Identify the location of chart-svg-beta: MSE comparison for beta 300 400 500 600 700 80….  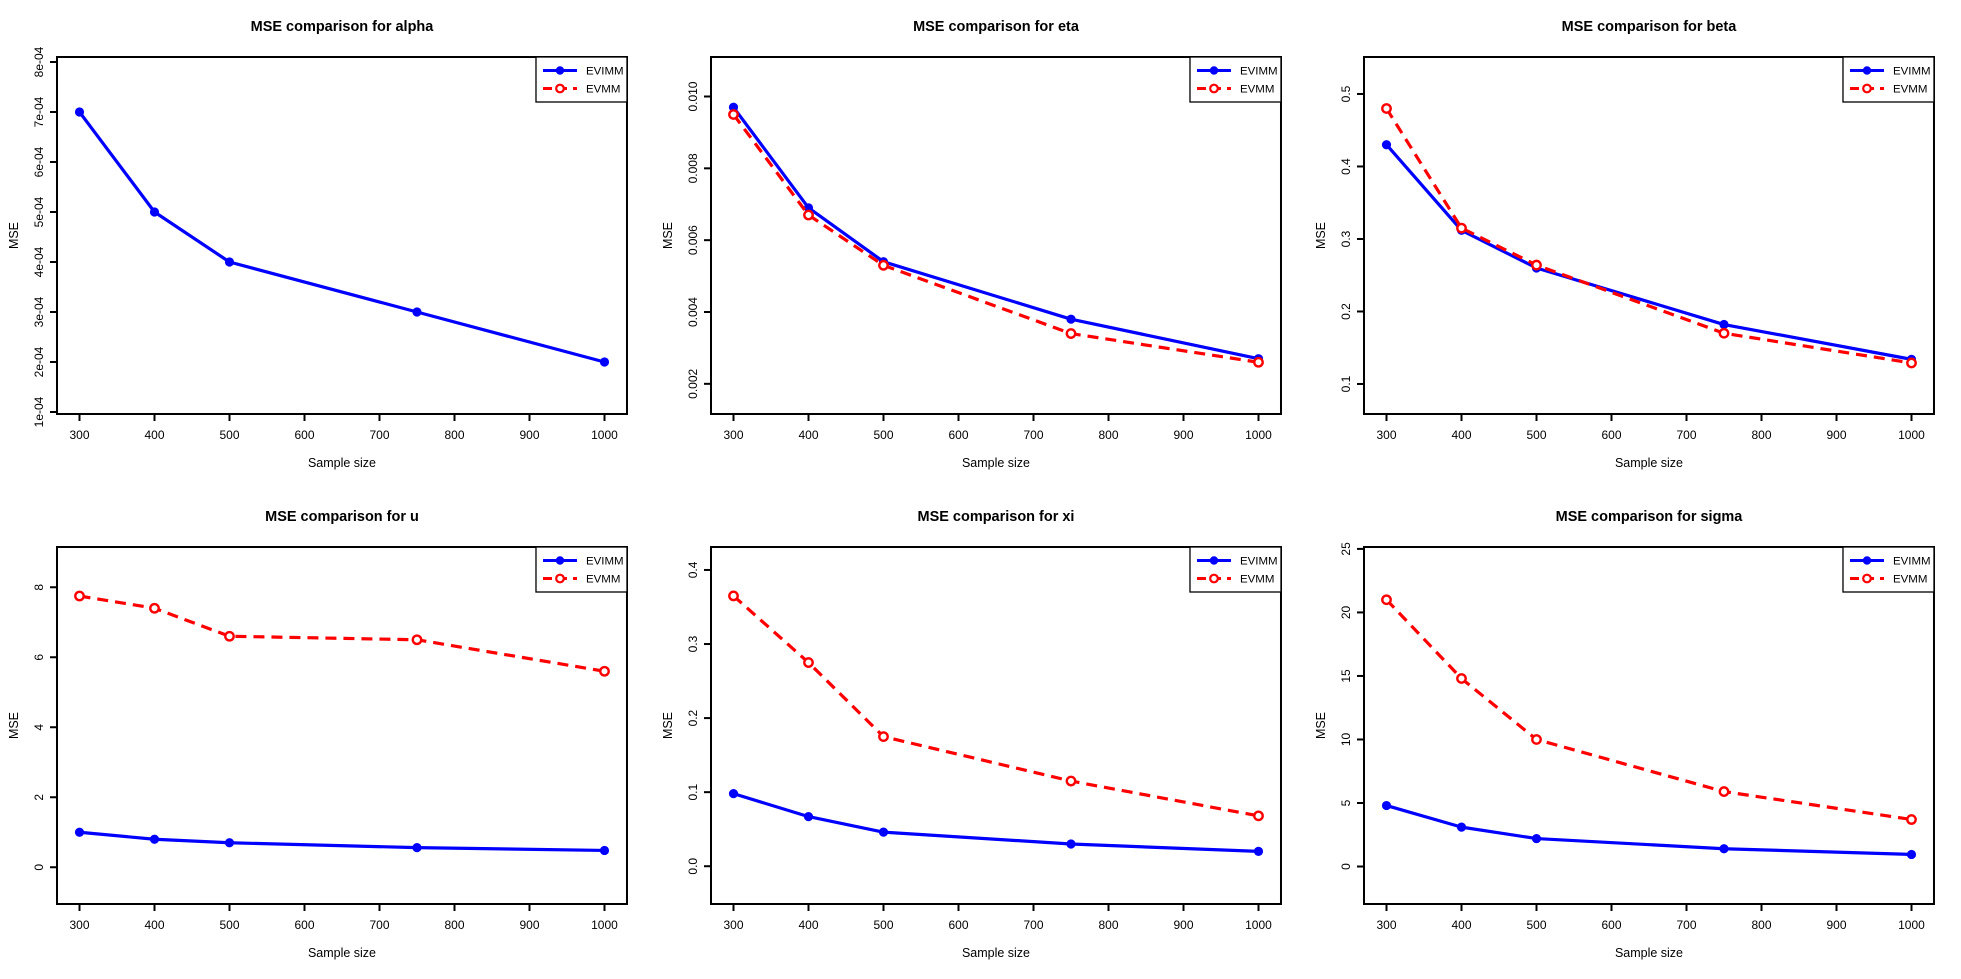
(1625, 244).